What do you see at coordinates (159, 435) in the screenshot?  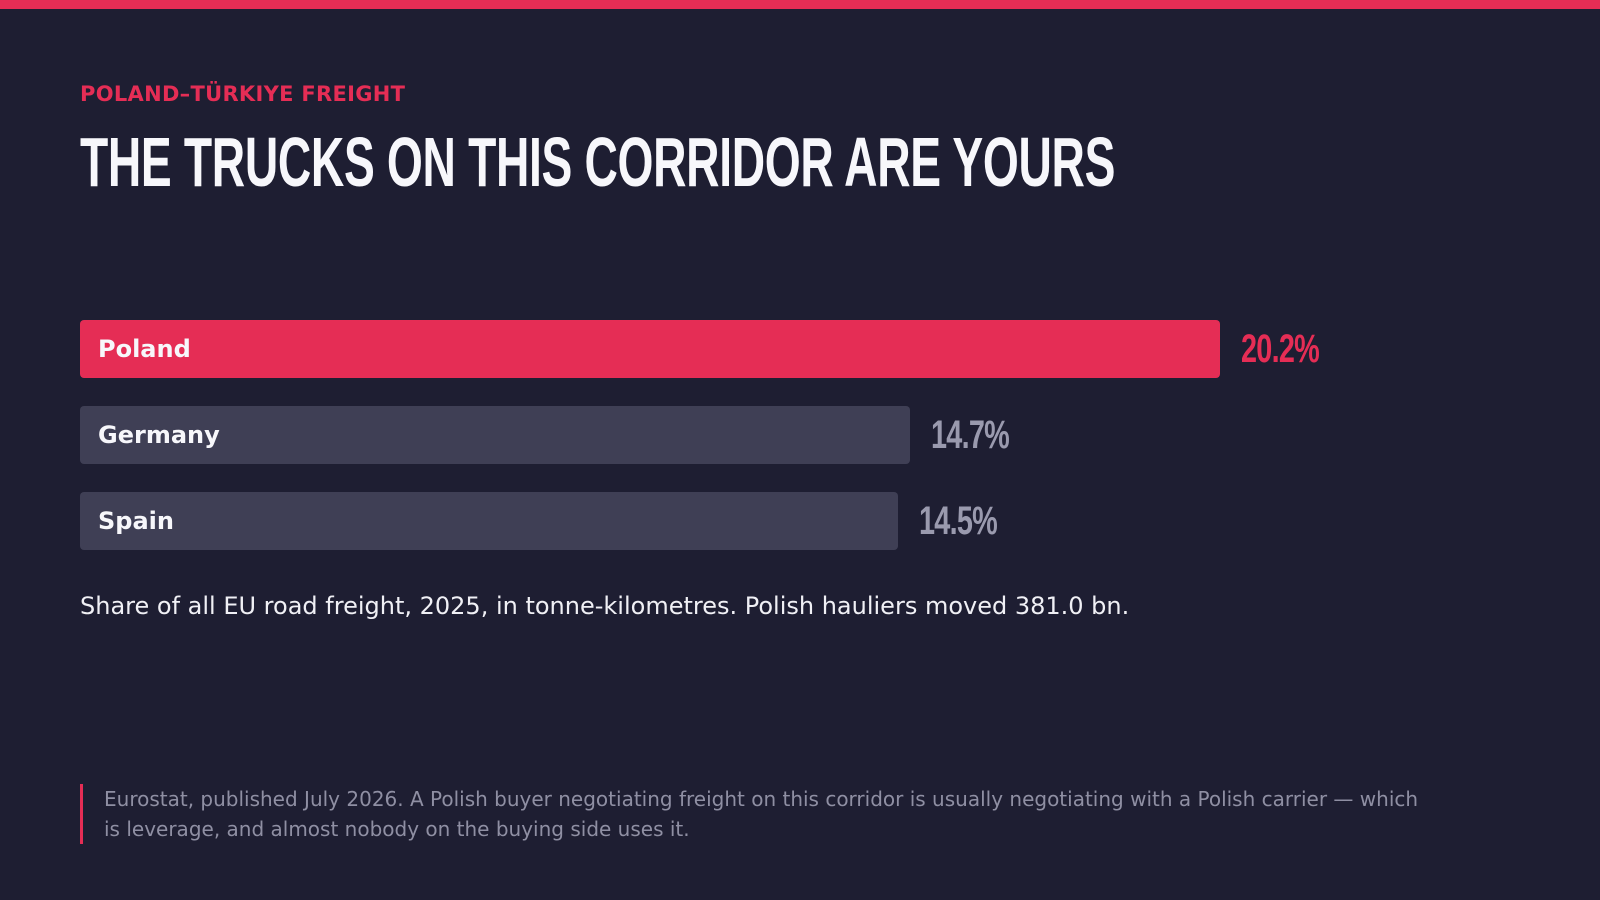 I see `category-label: Germany` at bounding box center [159, 435].